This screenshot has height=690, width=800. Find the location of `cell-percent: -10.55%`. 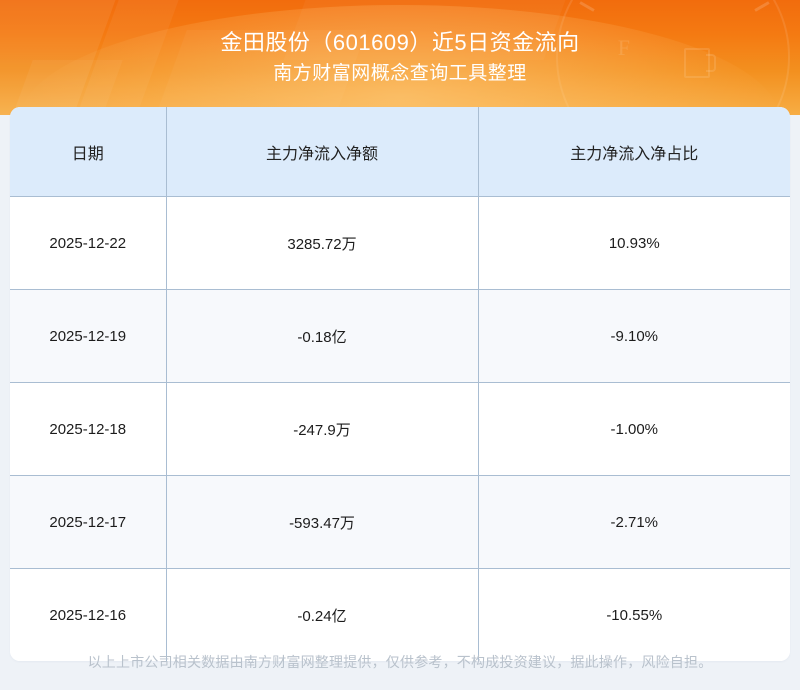

cell-percent: -10.55% is located at coordinates (634, 614).